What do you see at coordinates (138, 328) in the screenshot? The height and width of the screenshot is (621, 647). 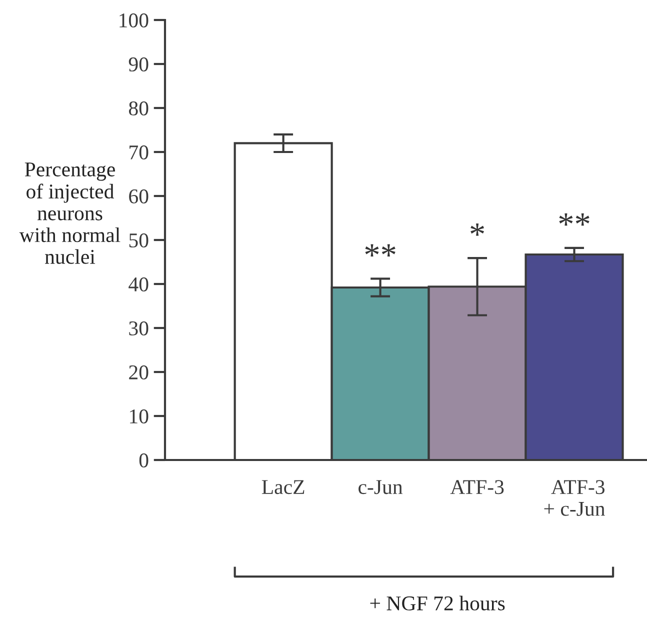 I see `y-tick-label: 30` at bounding box center [138, 328].